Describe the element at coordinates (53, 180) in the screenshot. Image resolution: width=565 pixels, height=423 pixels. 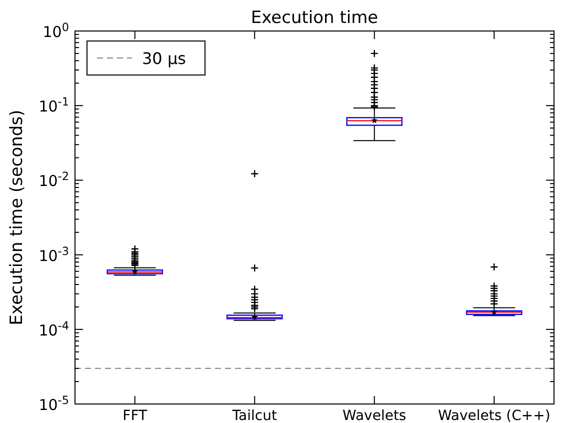
I see `y-tick-label: 10$^{-2}$` at that location.